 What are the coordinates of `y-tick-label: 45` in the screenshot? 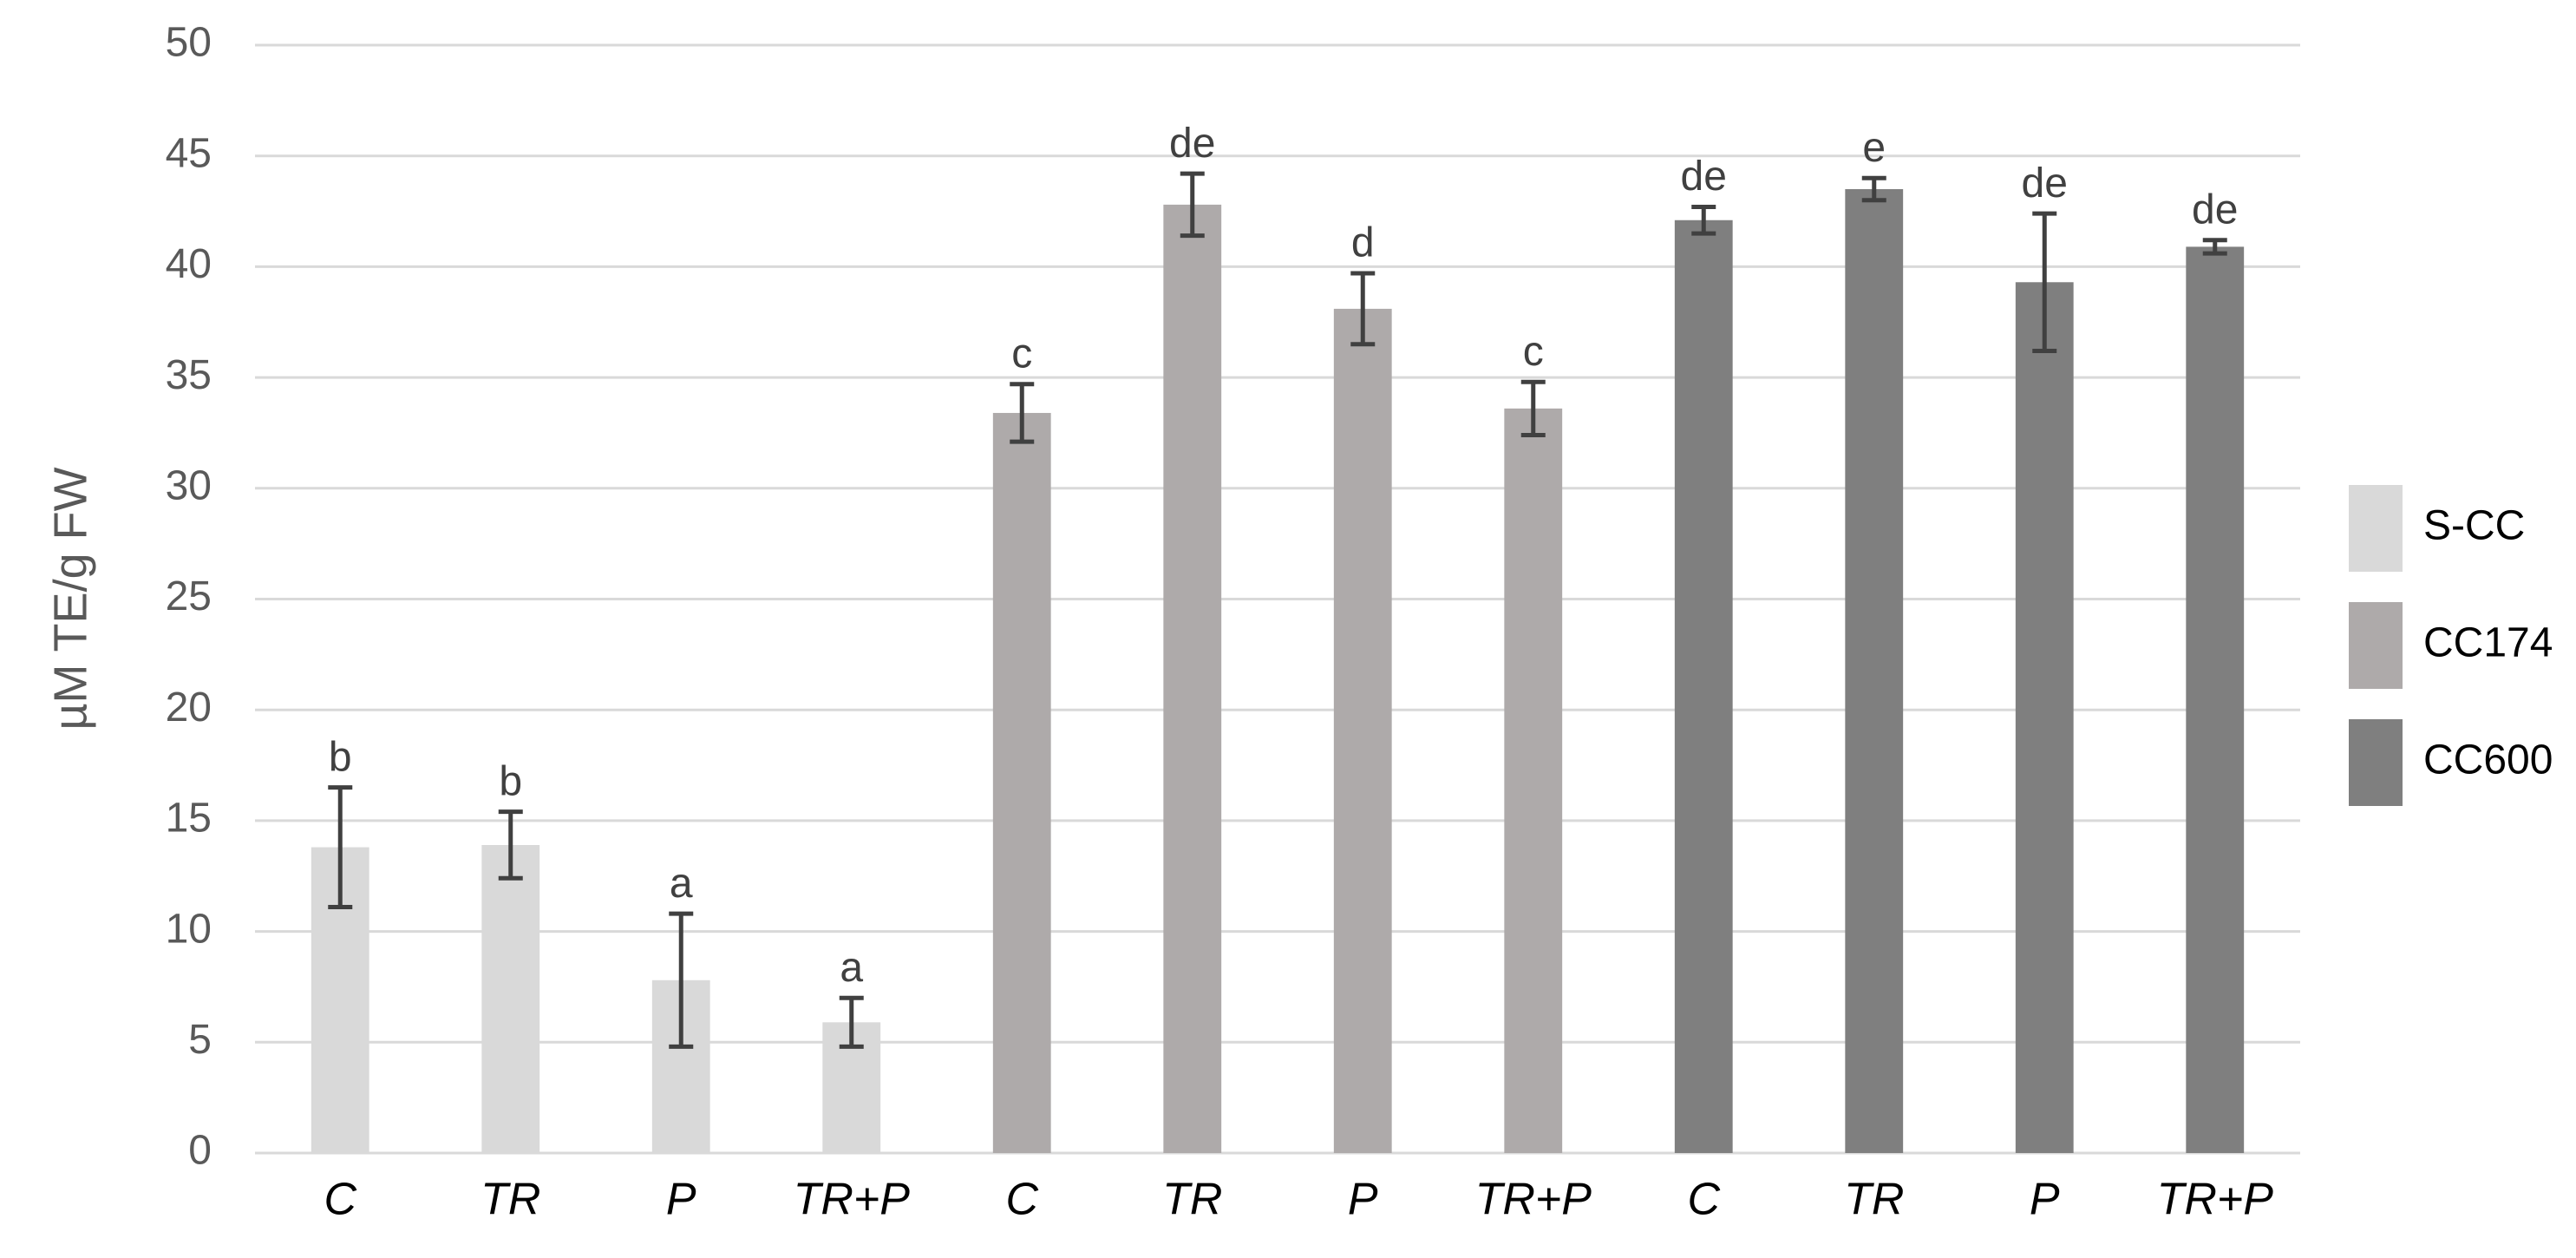 It's located at (189, 153).